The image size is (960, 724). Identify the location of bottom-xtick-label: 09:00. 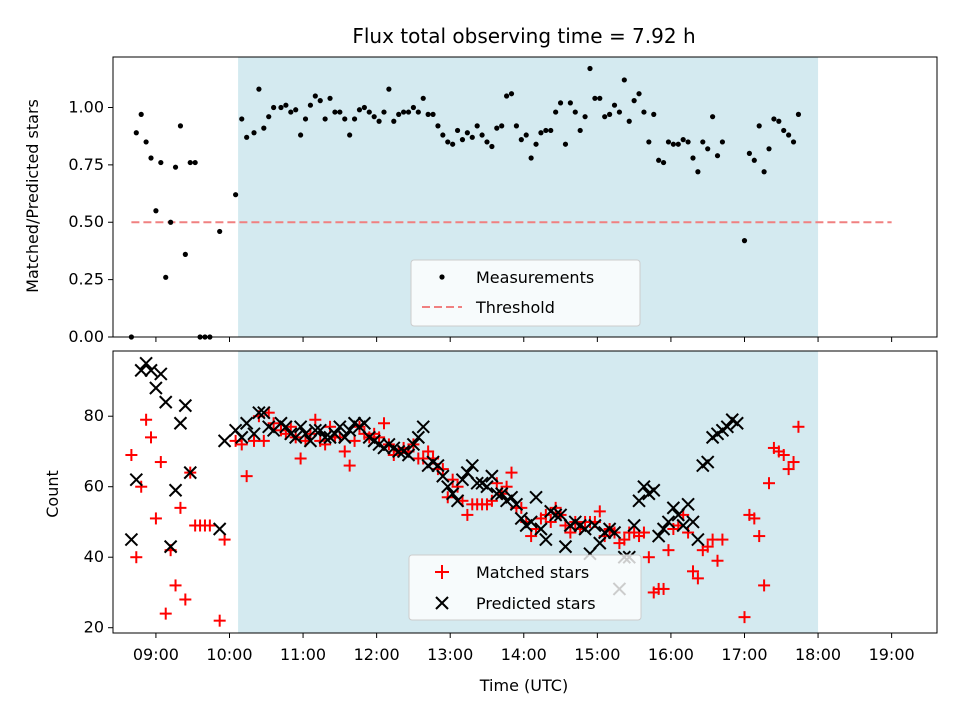
(156, 654).